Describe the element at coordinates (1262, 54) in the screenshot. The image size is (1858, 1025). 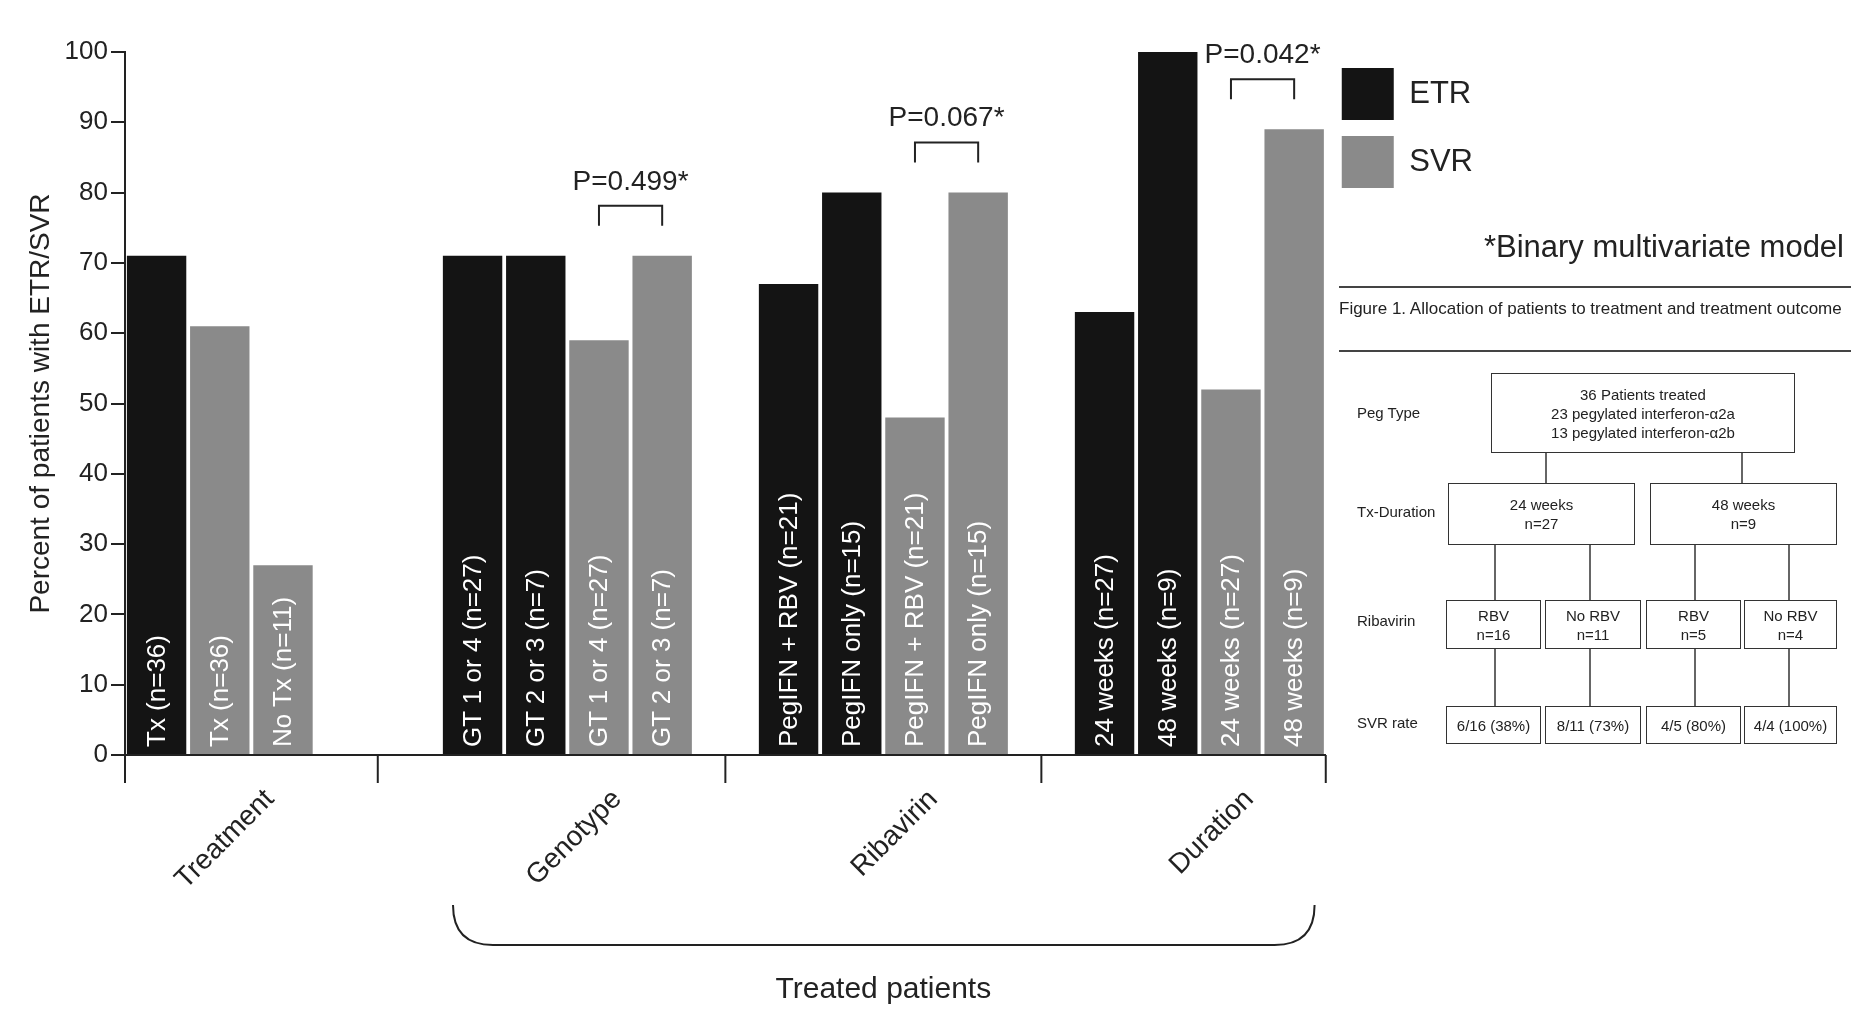
I see `annotation: P=0.042*` at that location.